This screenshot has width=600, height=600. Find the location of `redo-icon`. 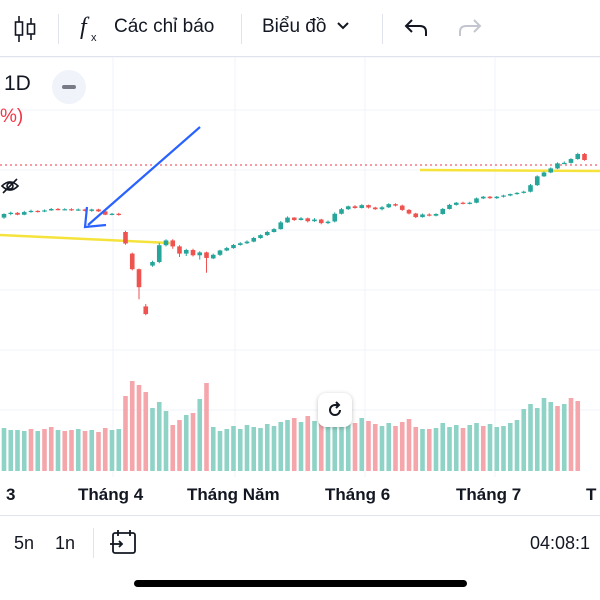

redo-icon is located at coordinates (470, 28).